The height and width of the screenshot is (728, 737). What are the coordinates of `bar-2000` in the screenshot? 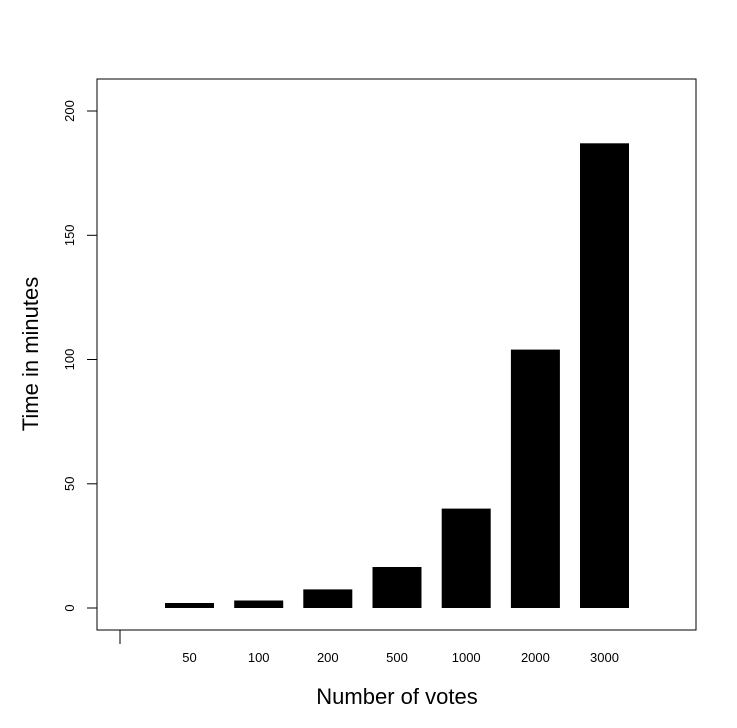 It's located at (535, 478).